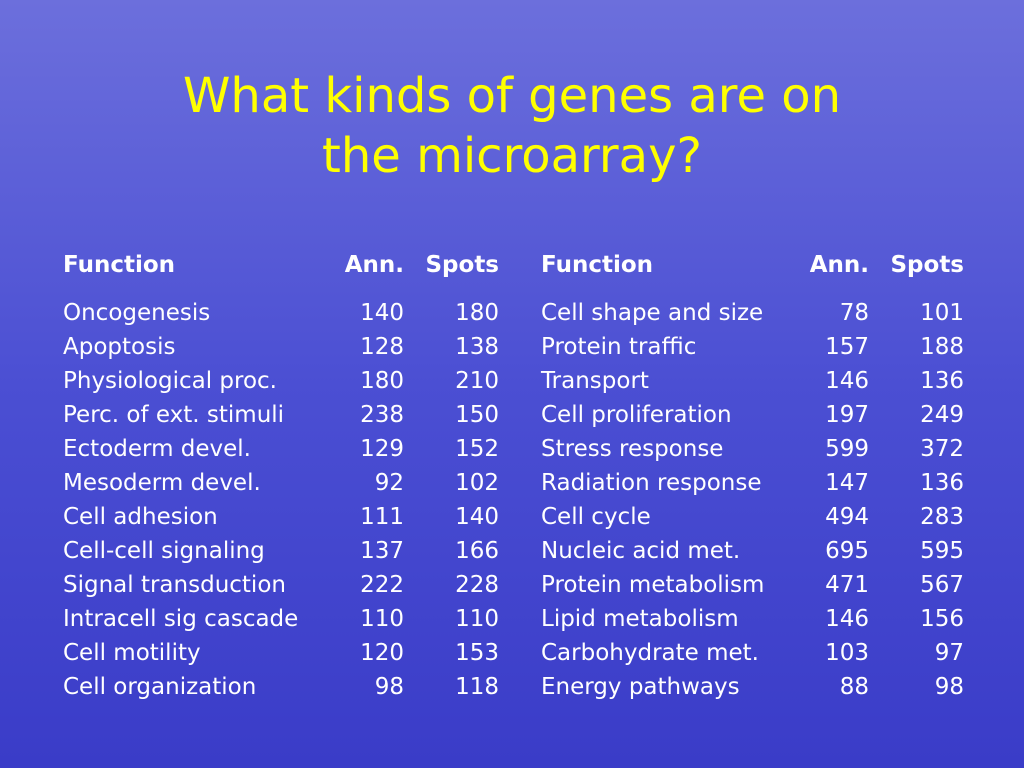 The width and height of the screenshot is (1024, 768). What do you see at coordinates (477, 381) in the screenshot?
I see `spots-cell: 210` at bounding box center [477, 381].